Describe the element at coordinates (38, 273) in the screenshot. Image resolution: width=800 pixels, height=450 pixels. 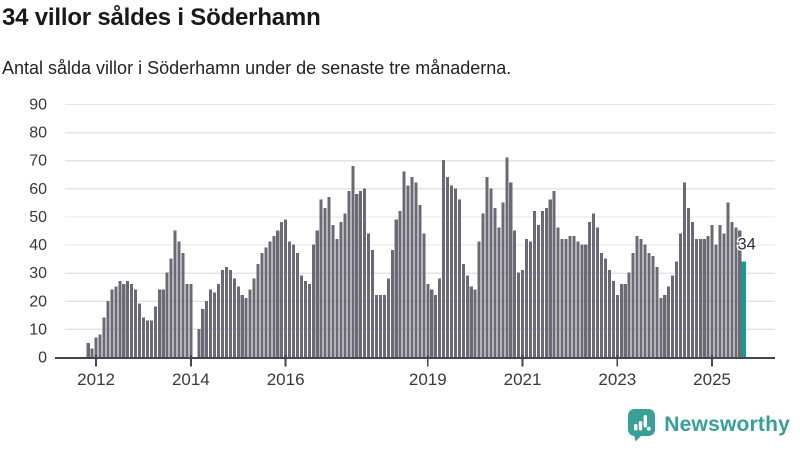
I see `y-axis-tick-label: 30` at that location.